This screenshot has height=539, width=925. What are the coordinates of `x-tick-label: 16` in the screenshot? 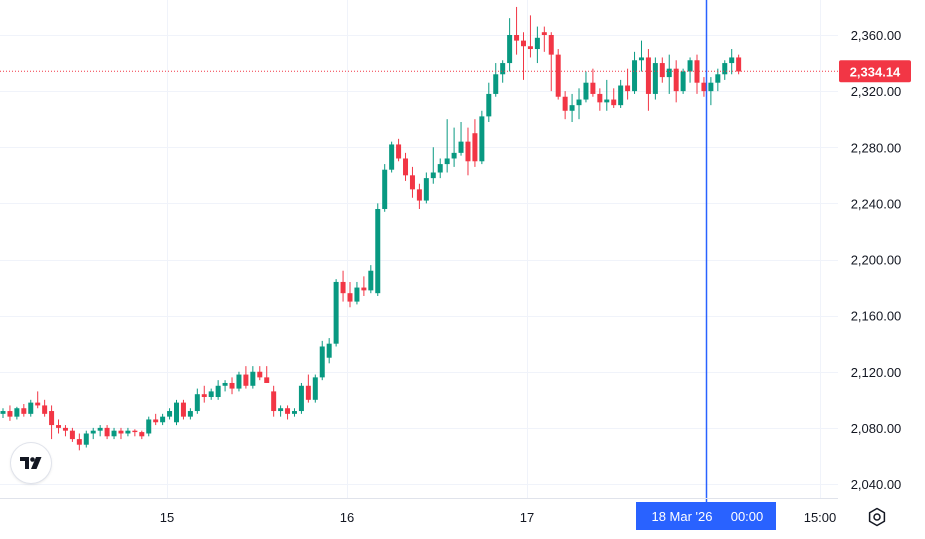 It's located at (347, 517).